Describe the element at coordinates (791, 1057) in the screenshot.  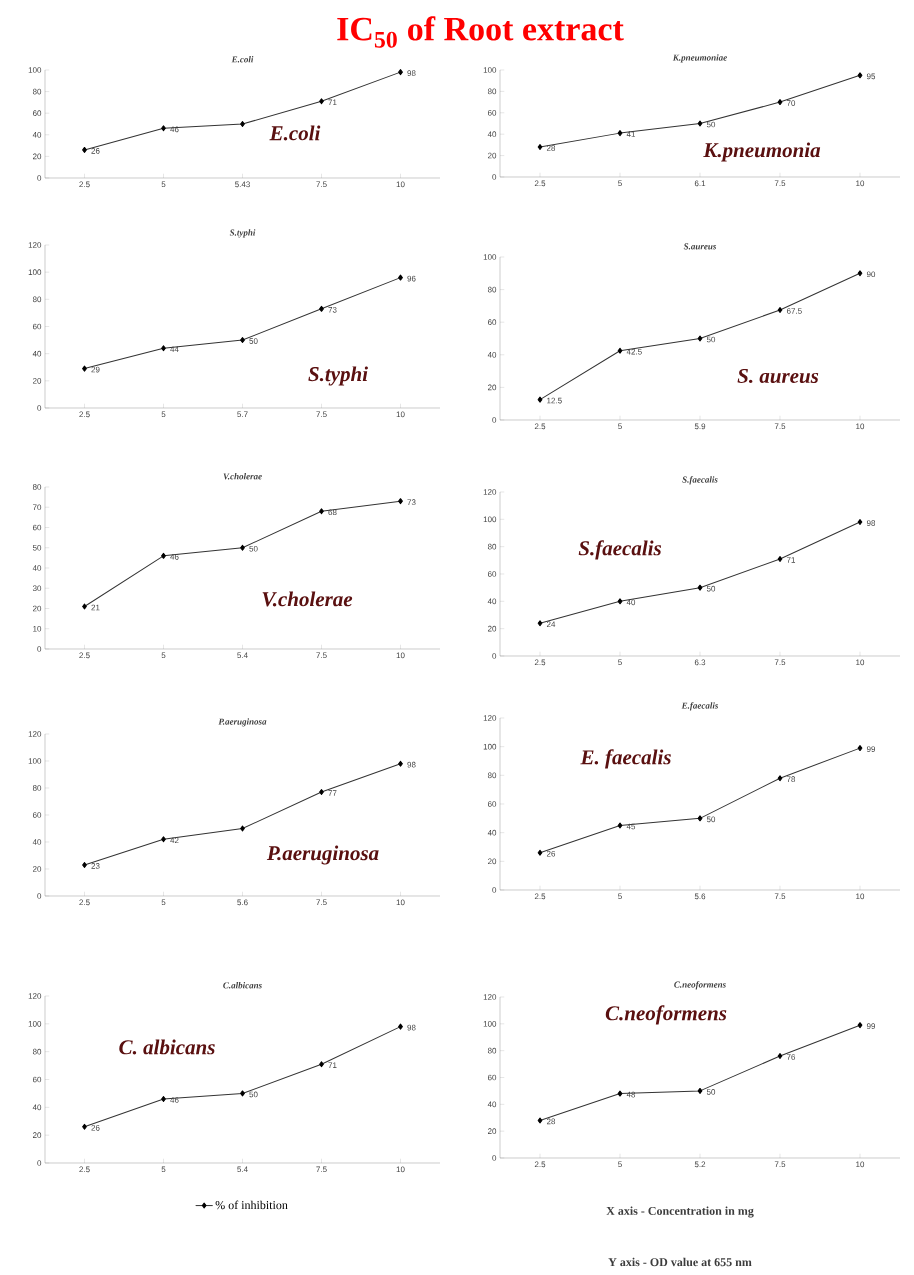
I see `data-label: 76` at that location.